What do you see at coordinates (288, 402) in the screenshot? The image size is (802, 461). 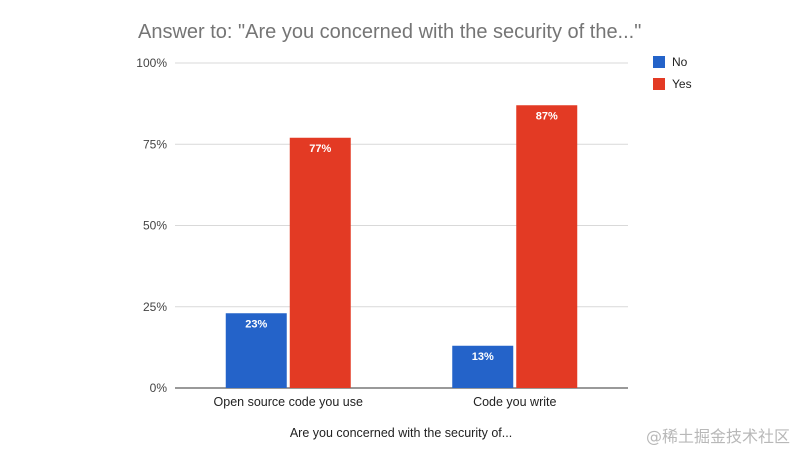 I see `category-label: Open source code you use` at bounding box center [288, 402].